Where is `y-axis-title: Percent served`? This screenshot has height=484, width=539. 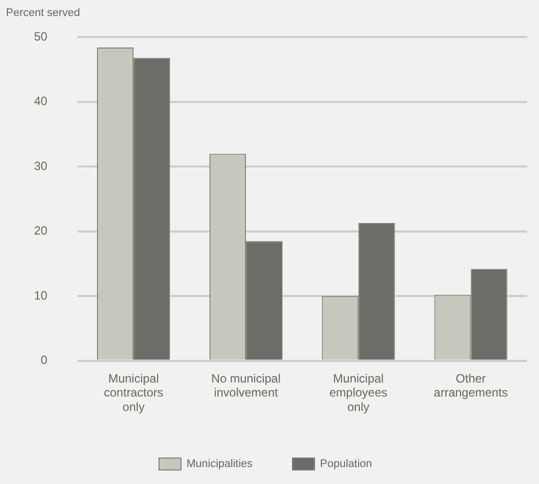 y-axis-title: Percent served is located at coordinates (43, 13).